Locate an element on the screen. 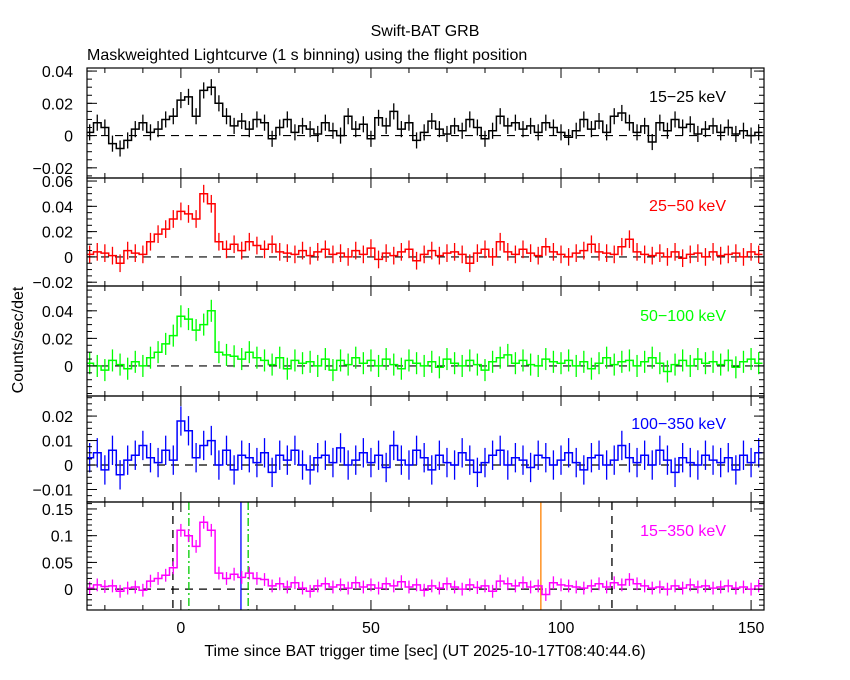 The image size is (850, 680). y-tick-label: −0.01 is located at coordinates (53, 491).